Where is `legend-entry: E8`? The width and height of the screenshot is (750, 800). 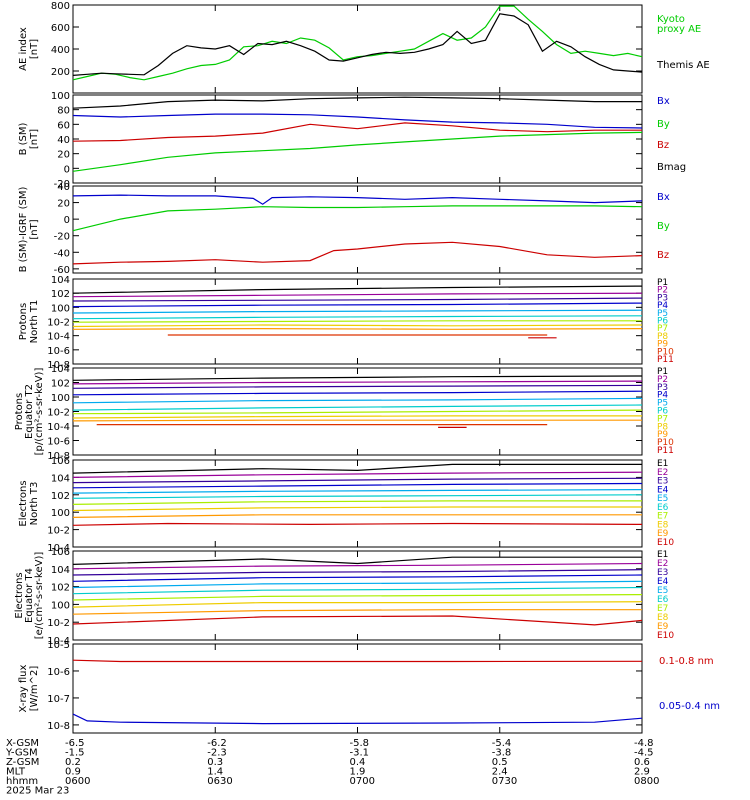 legend-entry: E8 is located at coordinates (663, 618).